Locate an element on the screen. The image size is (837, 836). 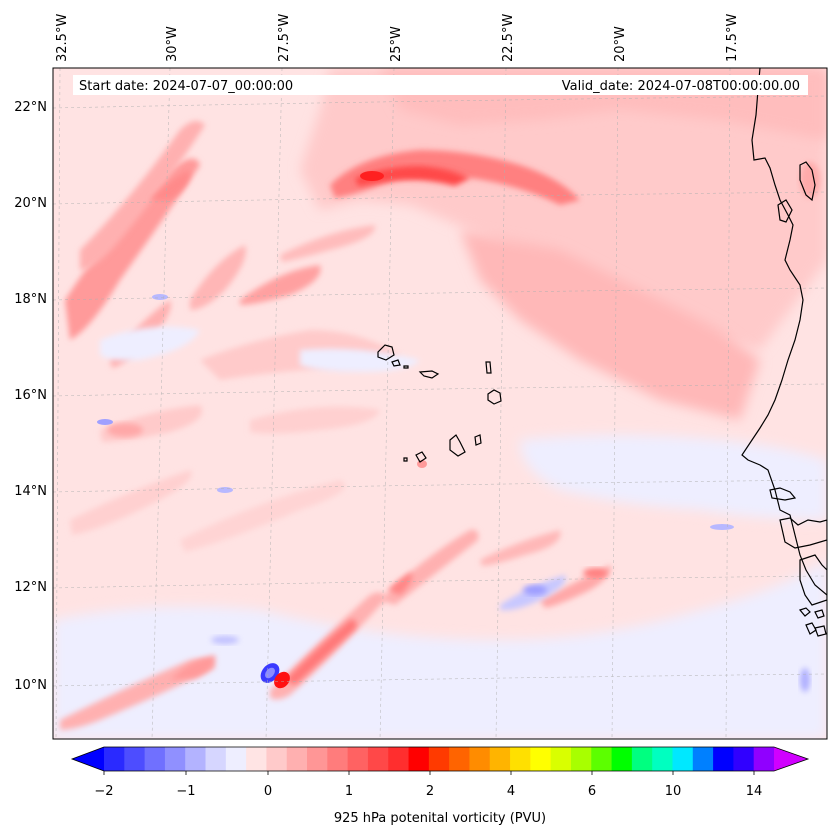
island-boa-vista is located at coordinates (494, 397).